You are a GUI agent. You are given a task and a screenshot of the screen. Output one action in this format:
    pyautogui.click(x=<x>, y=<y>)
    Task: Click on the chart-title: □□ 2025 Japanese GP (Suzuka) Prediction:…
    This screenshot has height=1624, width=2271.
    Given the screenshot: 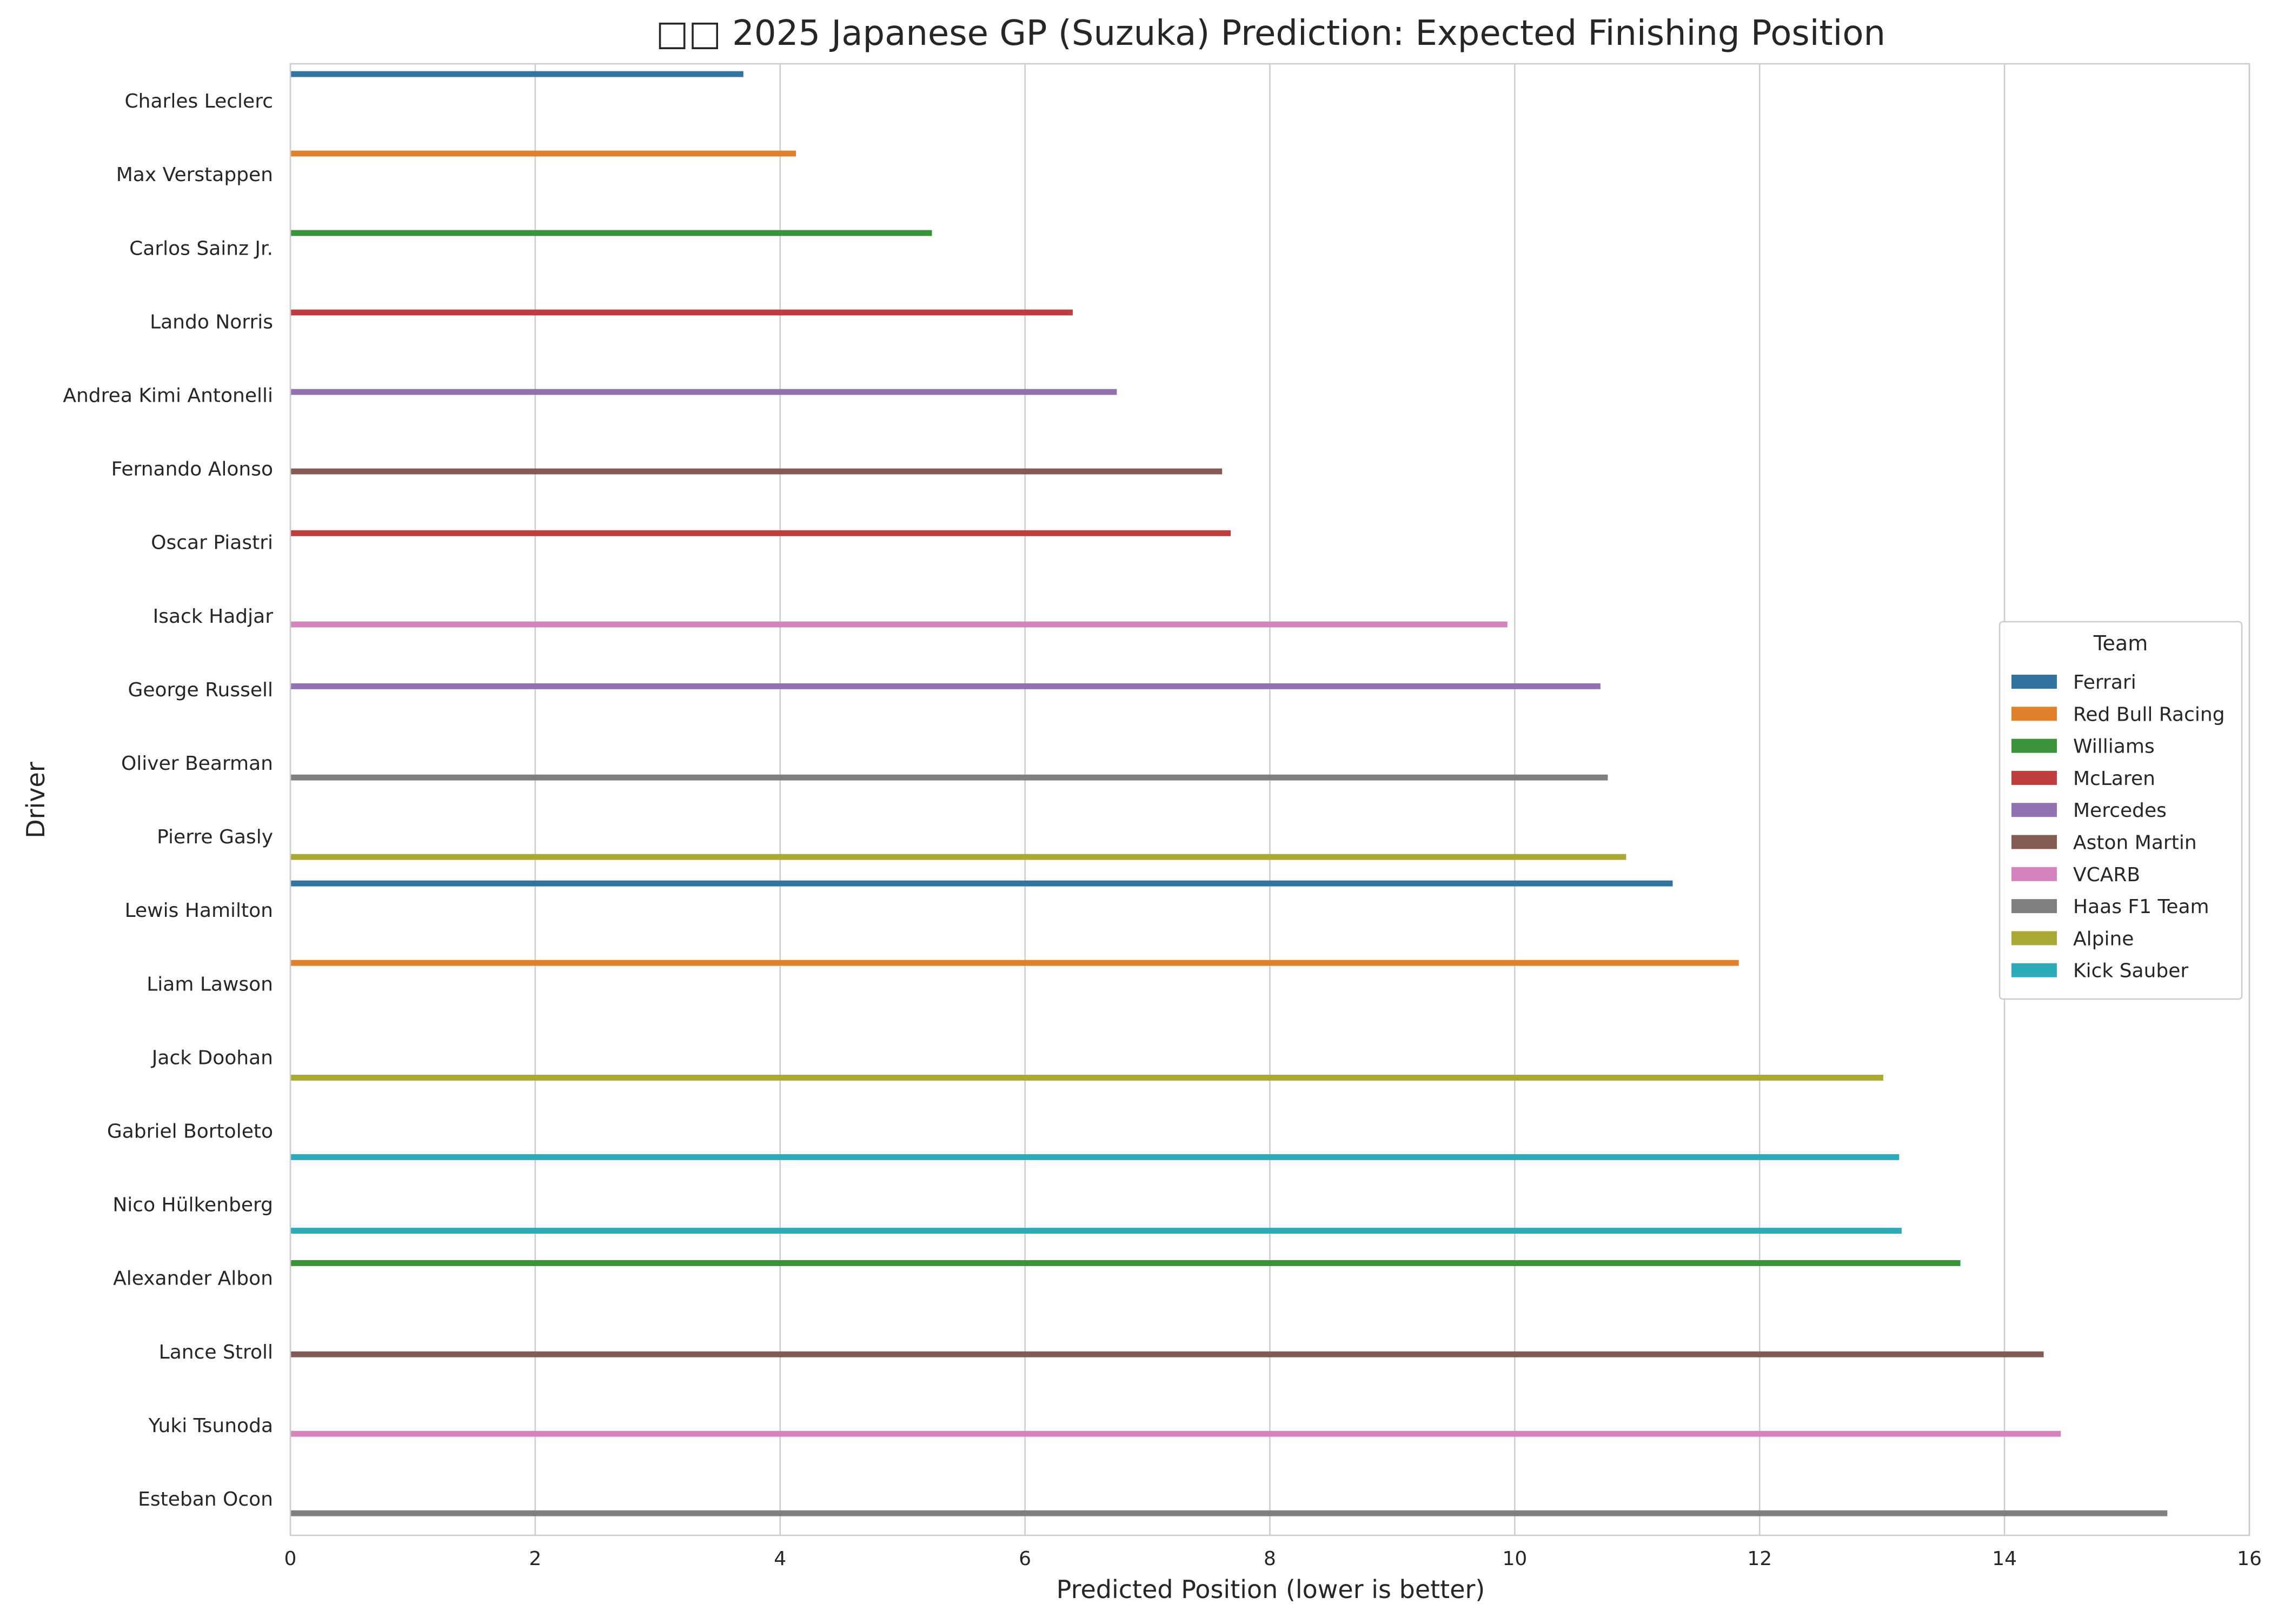 What is the action you would take?
    pyautogui.click(x=1270, y=34)
    